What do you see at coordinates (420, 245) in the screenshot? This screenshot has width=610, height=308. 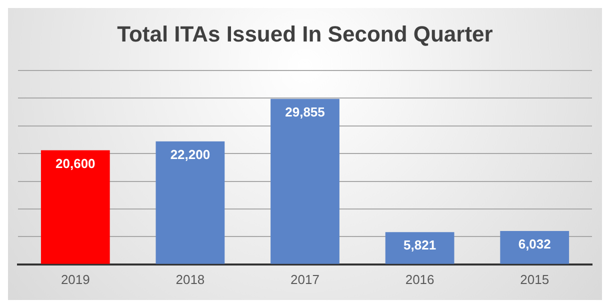 I see `data-label: 5,821` at bounding box center [420, 245].